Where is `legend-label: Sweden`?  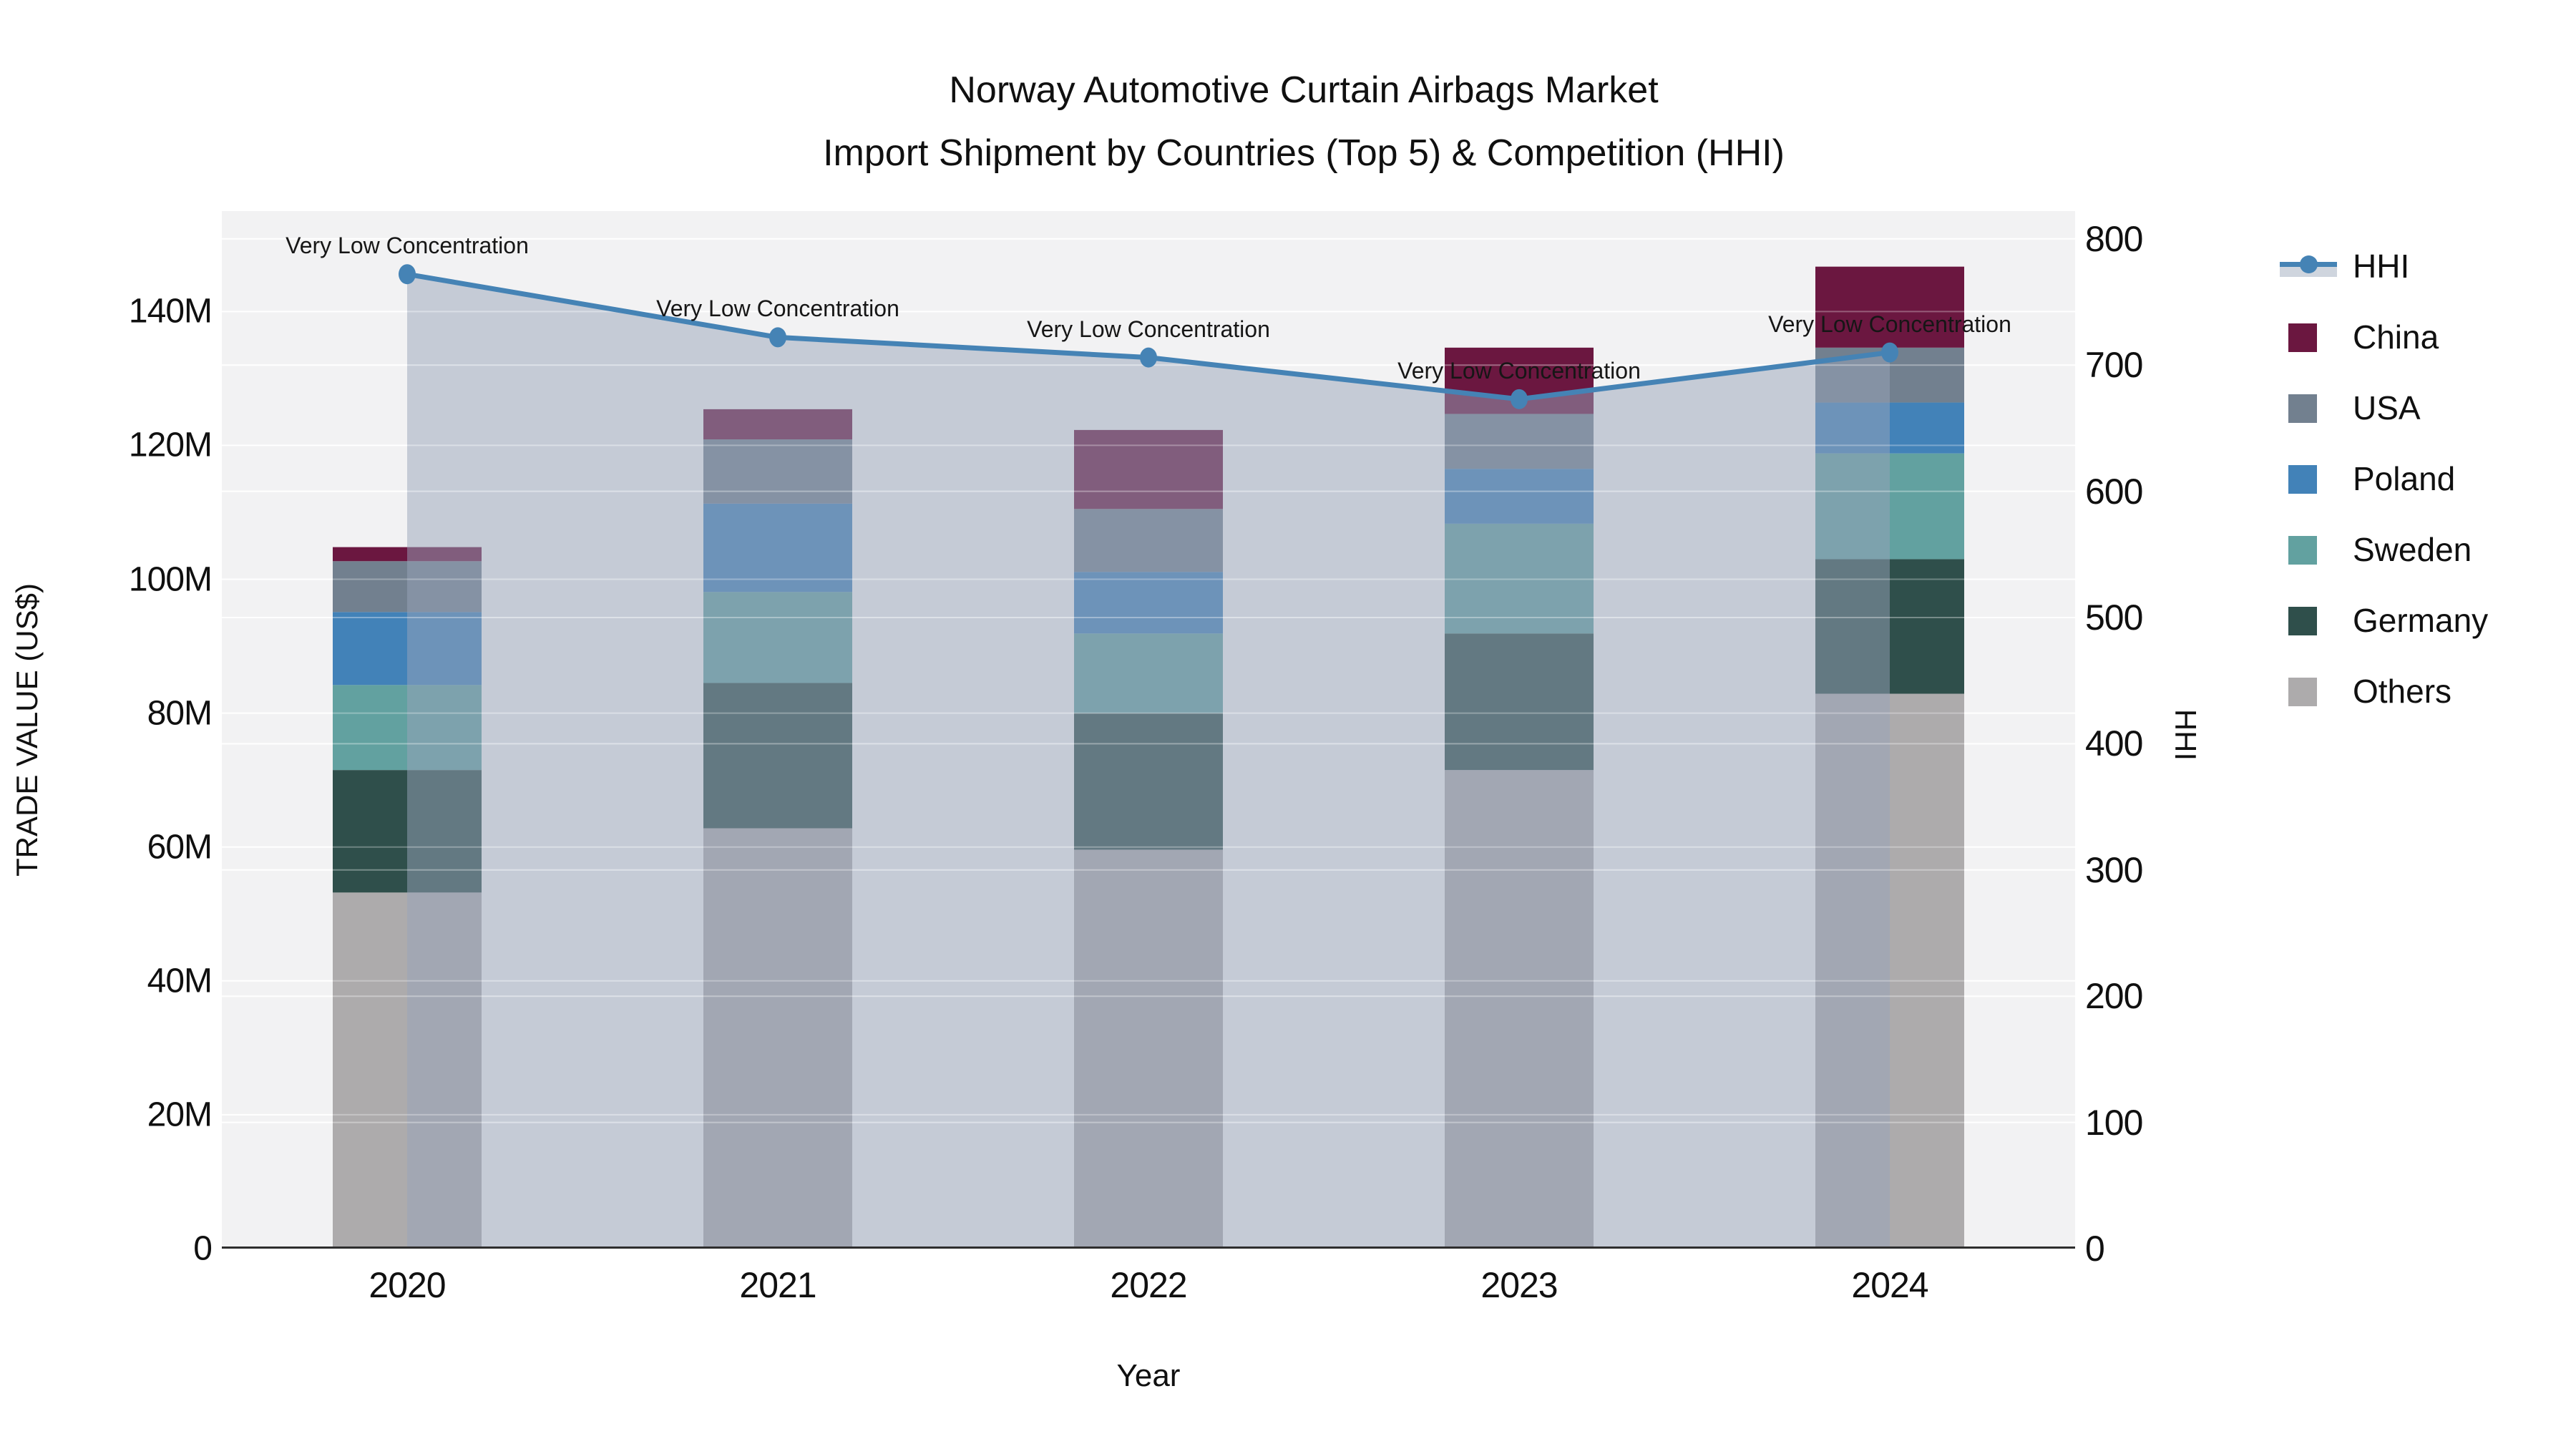
legend-label: Sweden is located at coordinates (2412, 549).